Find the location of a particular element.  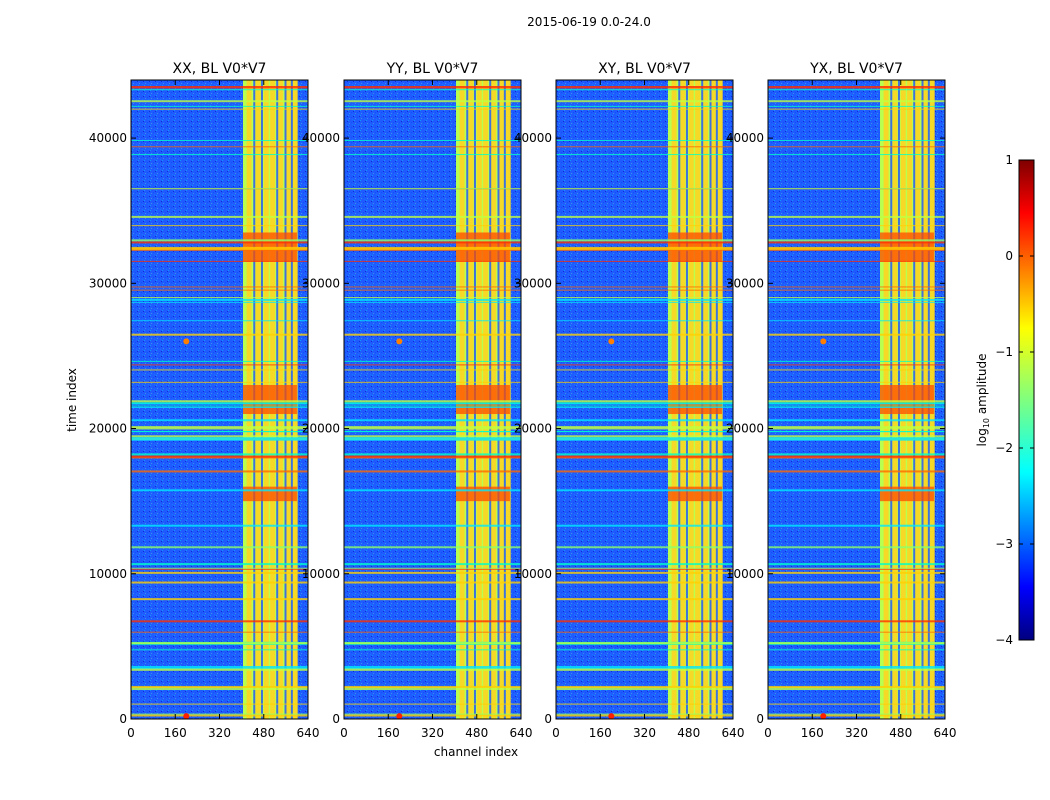

y-tick-label: 30000 is located at coordinates (745, 283).